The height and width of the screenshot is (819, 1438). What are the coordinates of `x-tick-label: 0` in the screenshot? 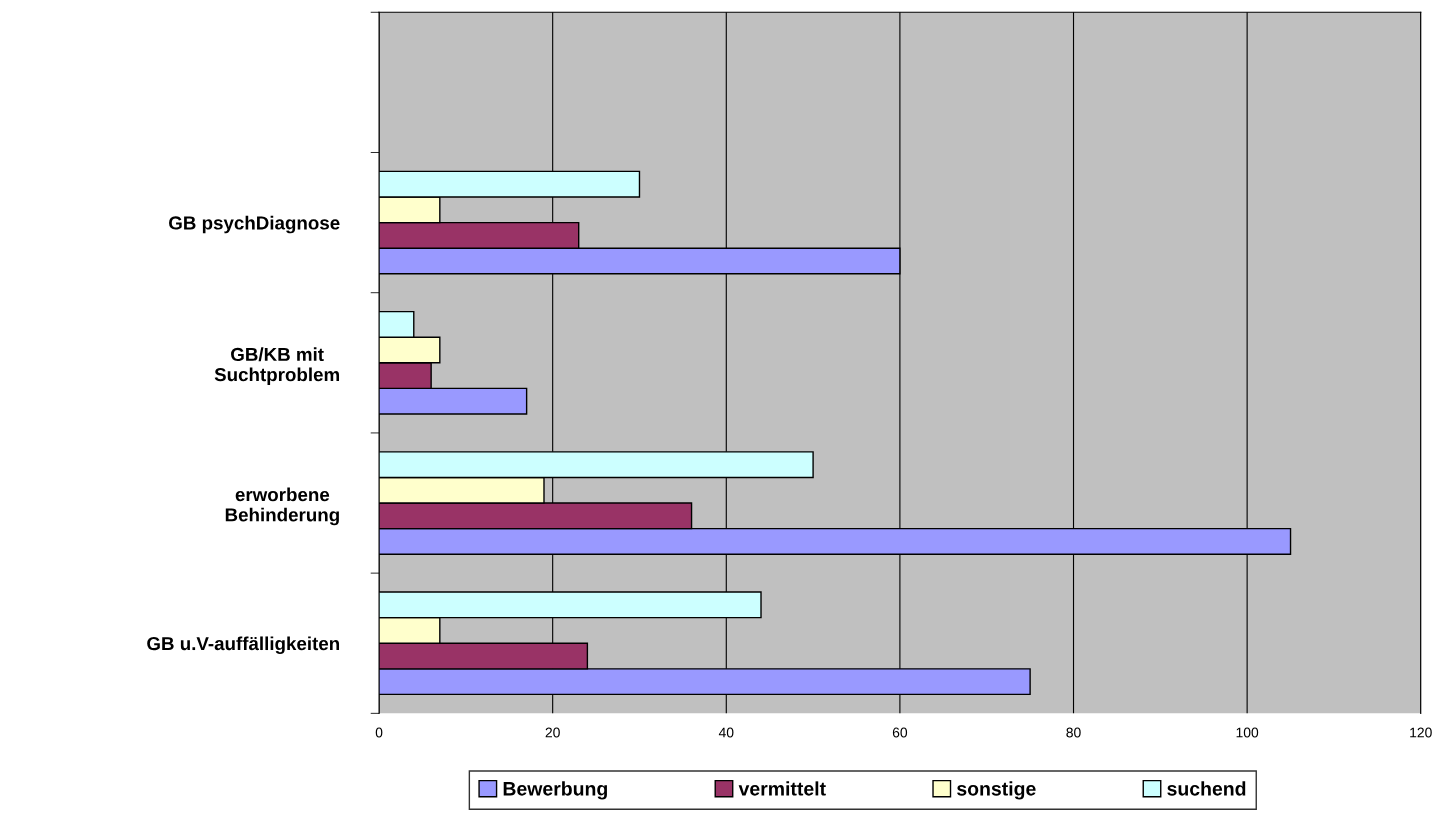 It's located at (379, 732).